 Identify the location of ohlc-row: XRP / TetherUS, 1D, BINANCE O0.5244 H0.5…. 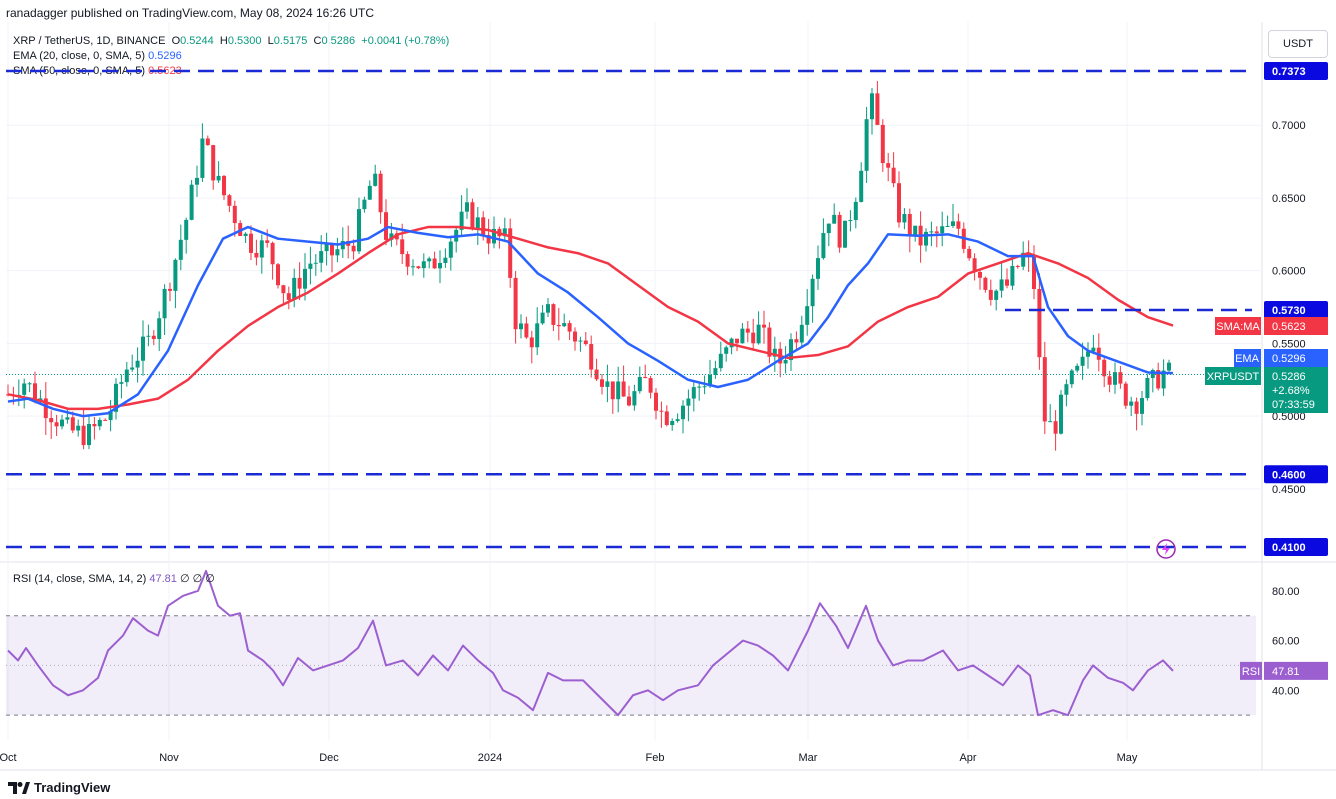
(231, 41).